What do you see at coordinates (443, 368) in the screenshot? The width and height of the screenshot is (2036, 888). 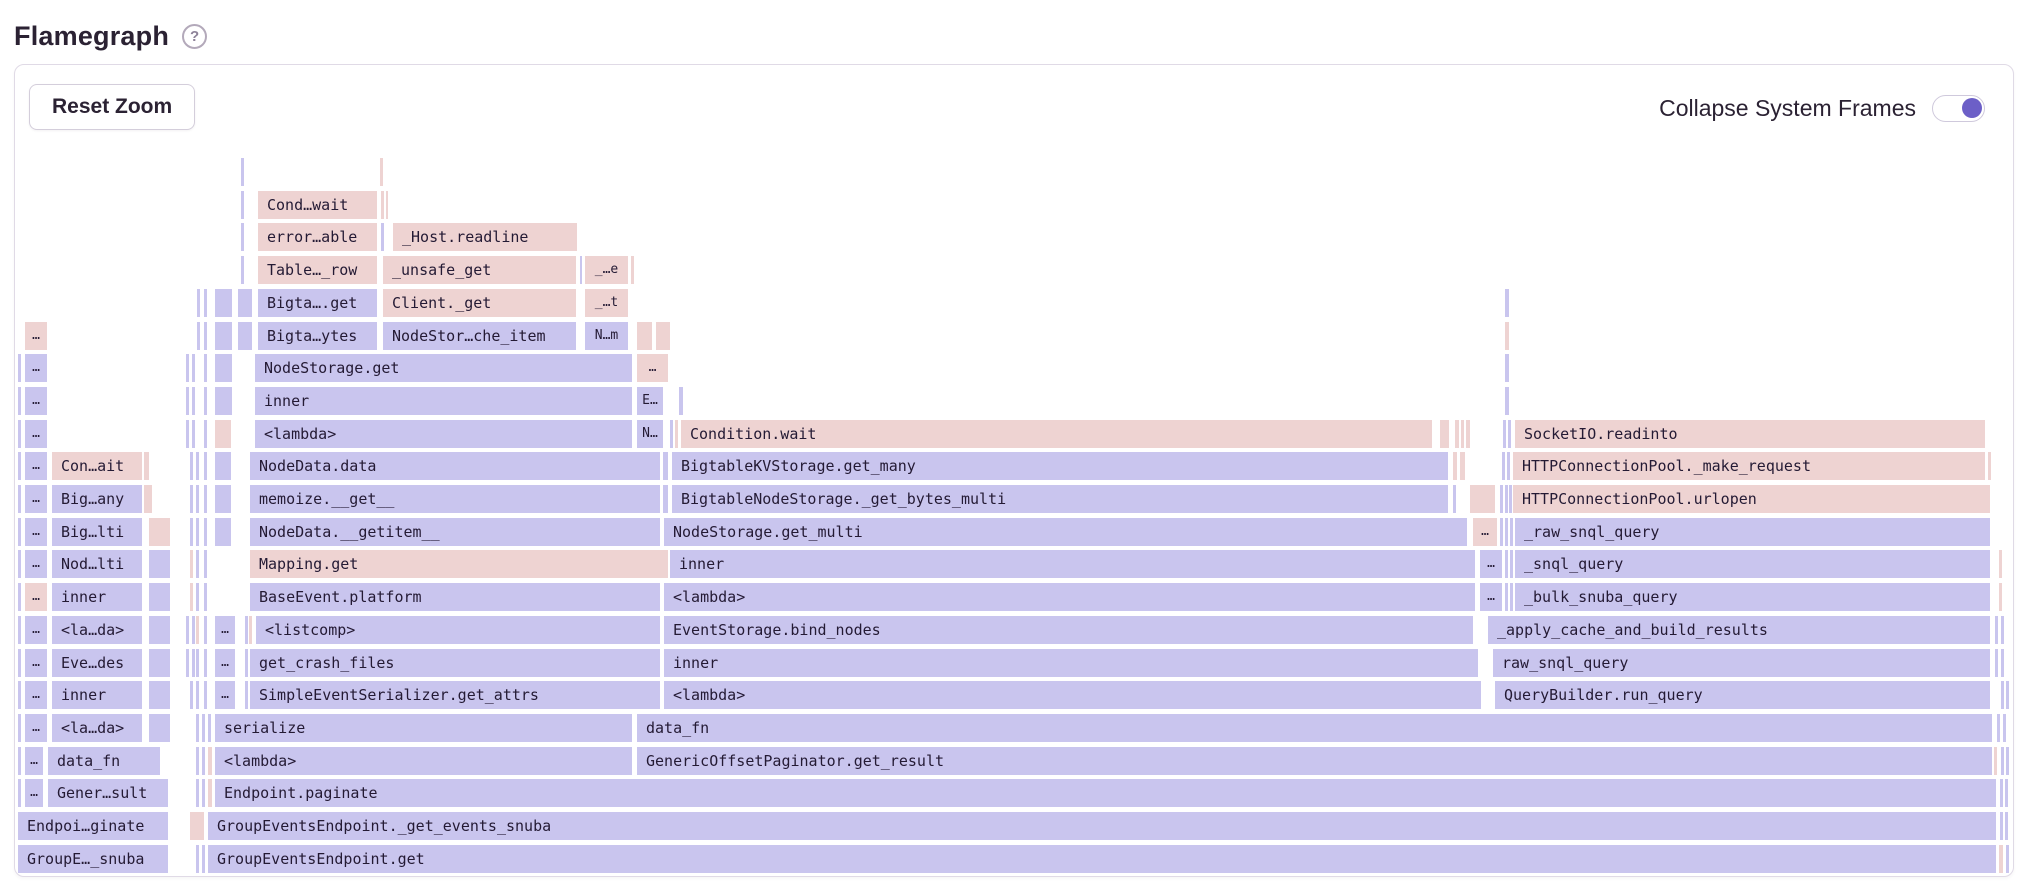 I see `flame-frame: NodeStorage.get` at bounding box center [443, 368].